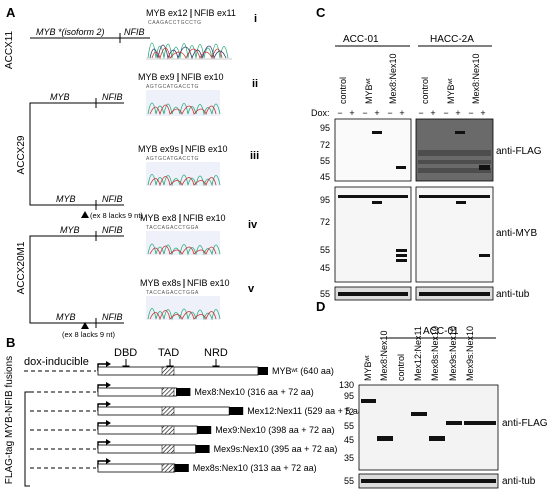 The width and height of the screenshot is (550, 503). Describe the element at coordinates (21, 267) in the screenshot. I see `group-label-accx20m1: ACCX20M1` at that location.